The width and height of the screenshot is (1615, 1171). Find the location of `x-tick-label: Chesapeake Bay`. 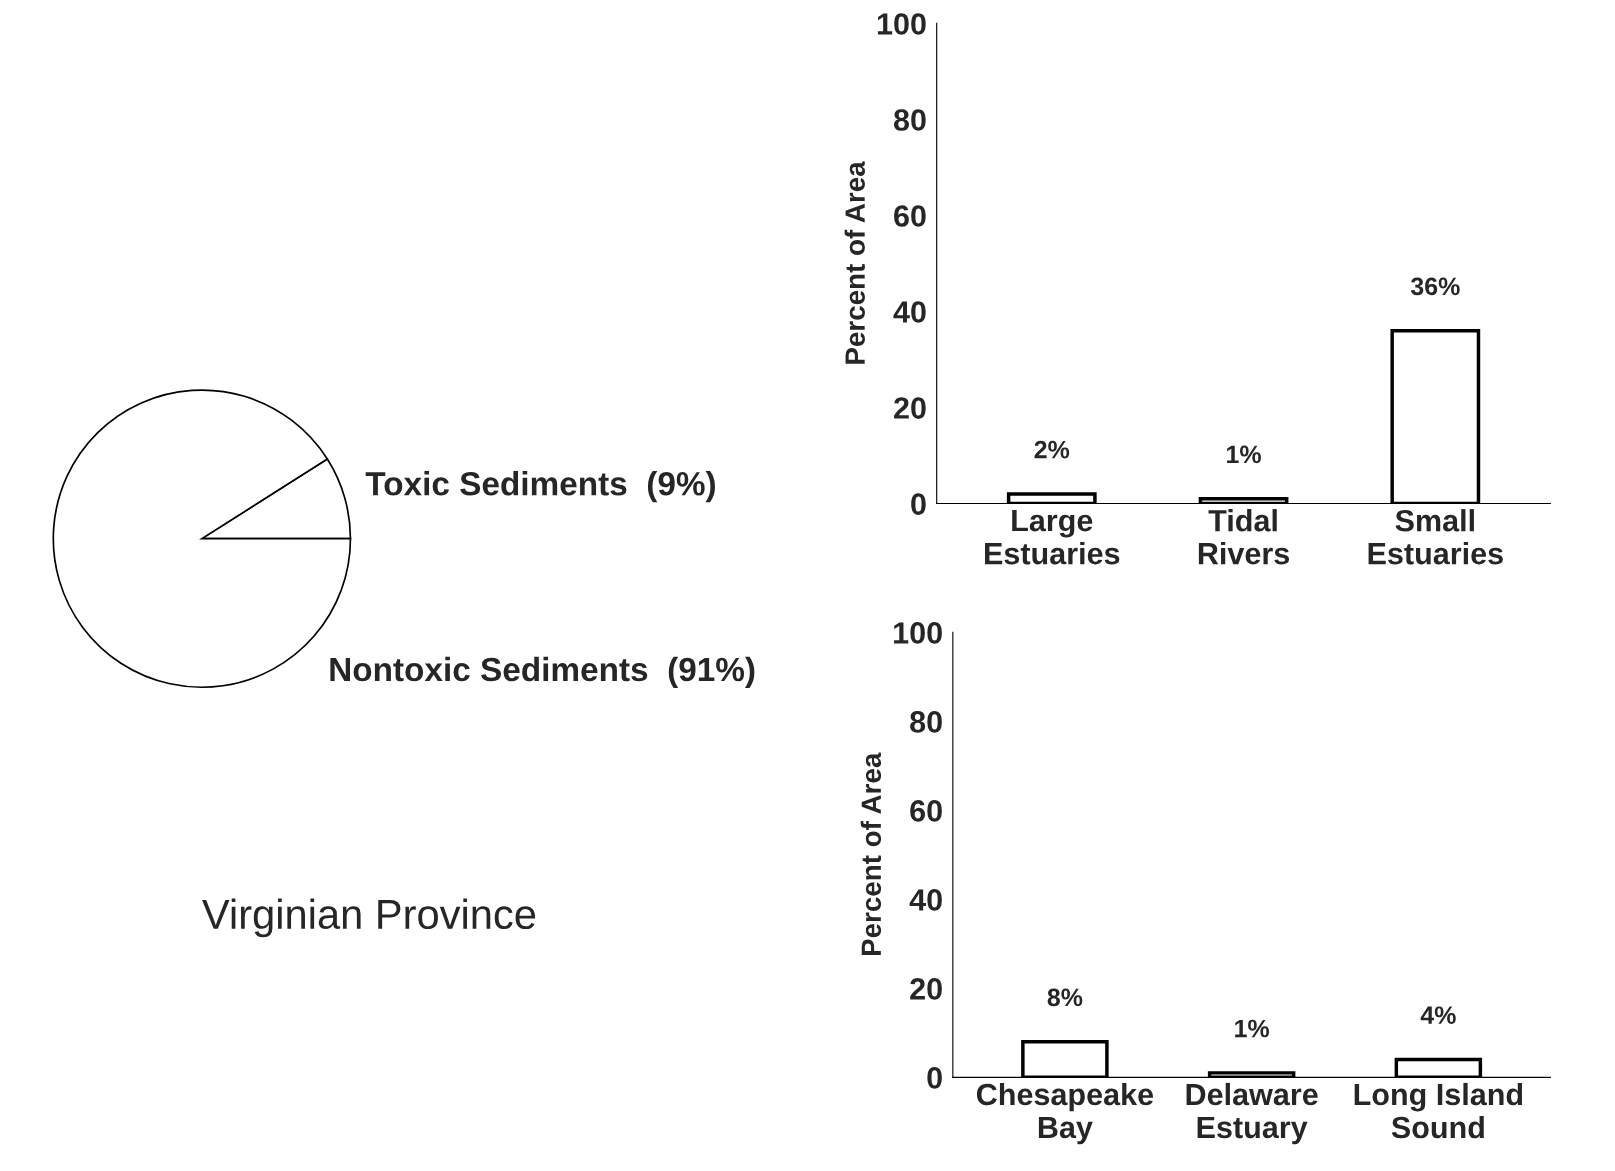

x-tick-label: Chesapeake Bay is located at coordinates (1065, 1113).